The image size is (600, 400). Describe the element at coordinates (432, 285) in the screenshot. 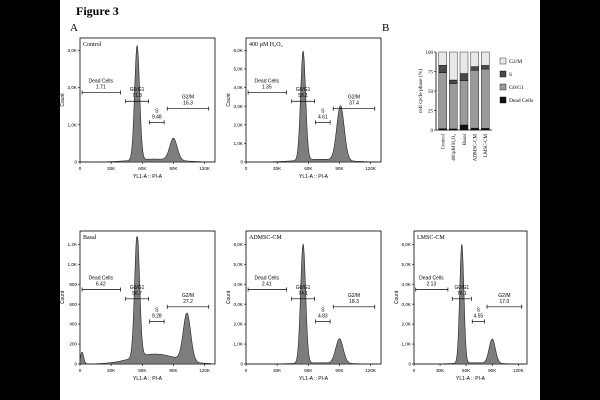

I see `dead-gate-value: 2.13` at that location.